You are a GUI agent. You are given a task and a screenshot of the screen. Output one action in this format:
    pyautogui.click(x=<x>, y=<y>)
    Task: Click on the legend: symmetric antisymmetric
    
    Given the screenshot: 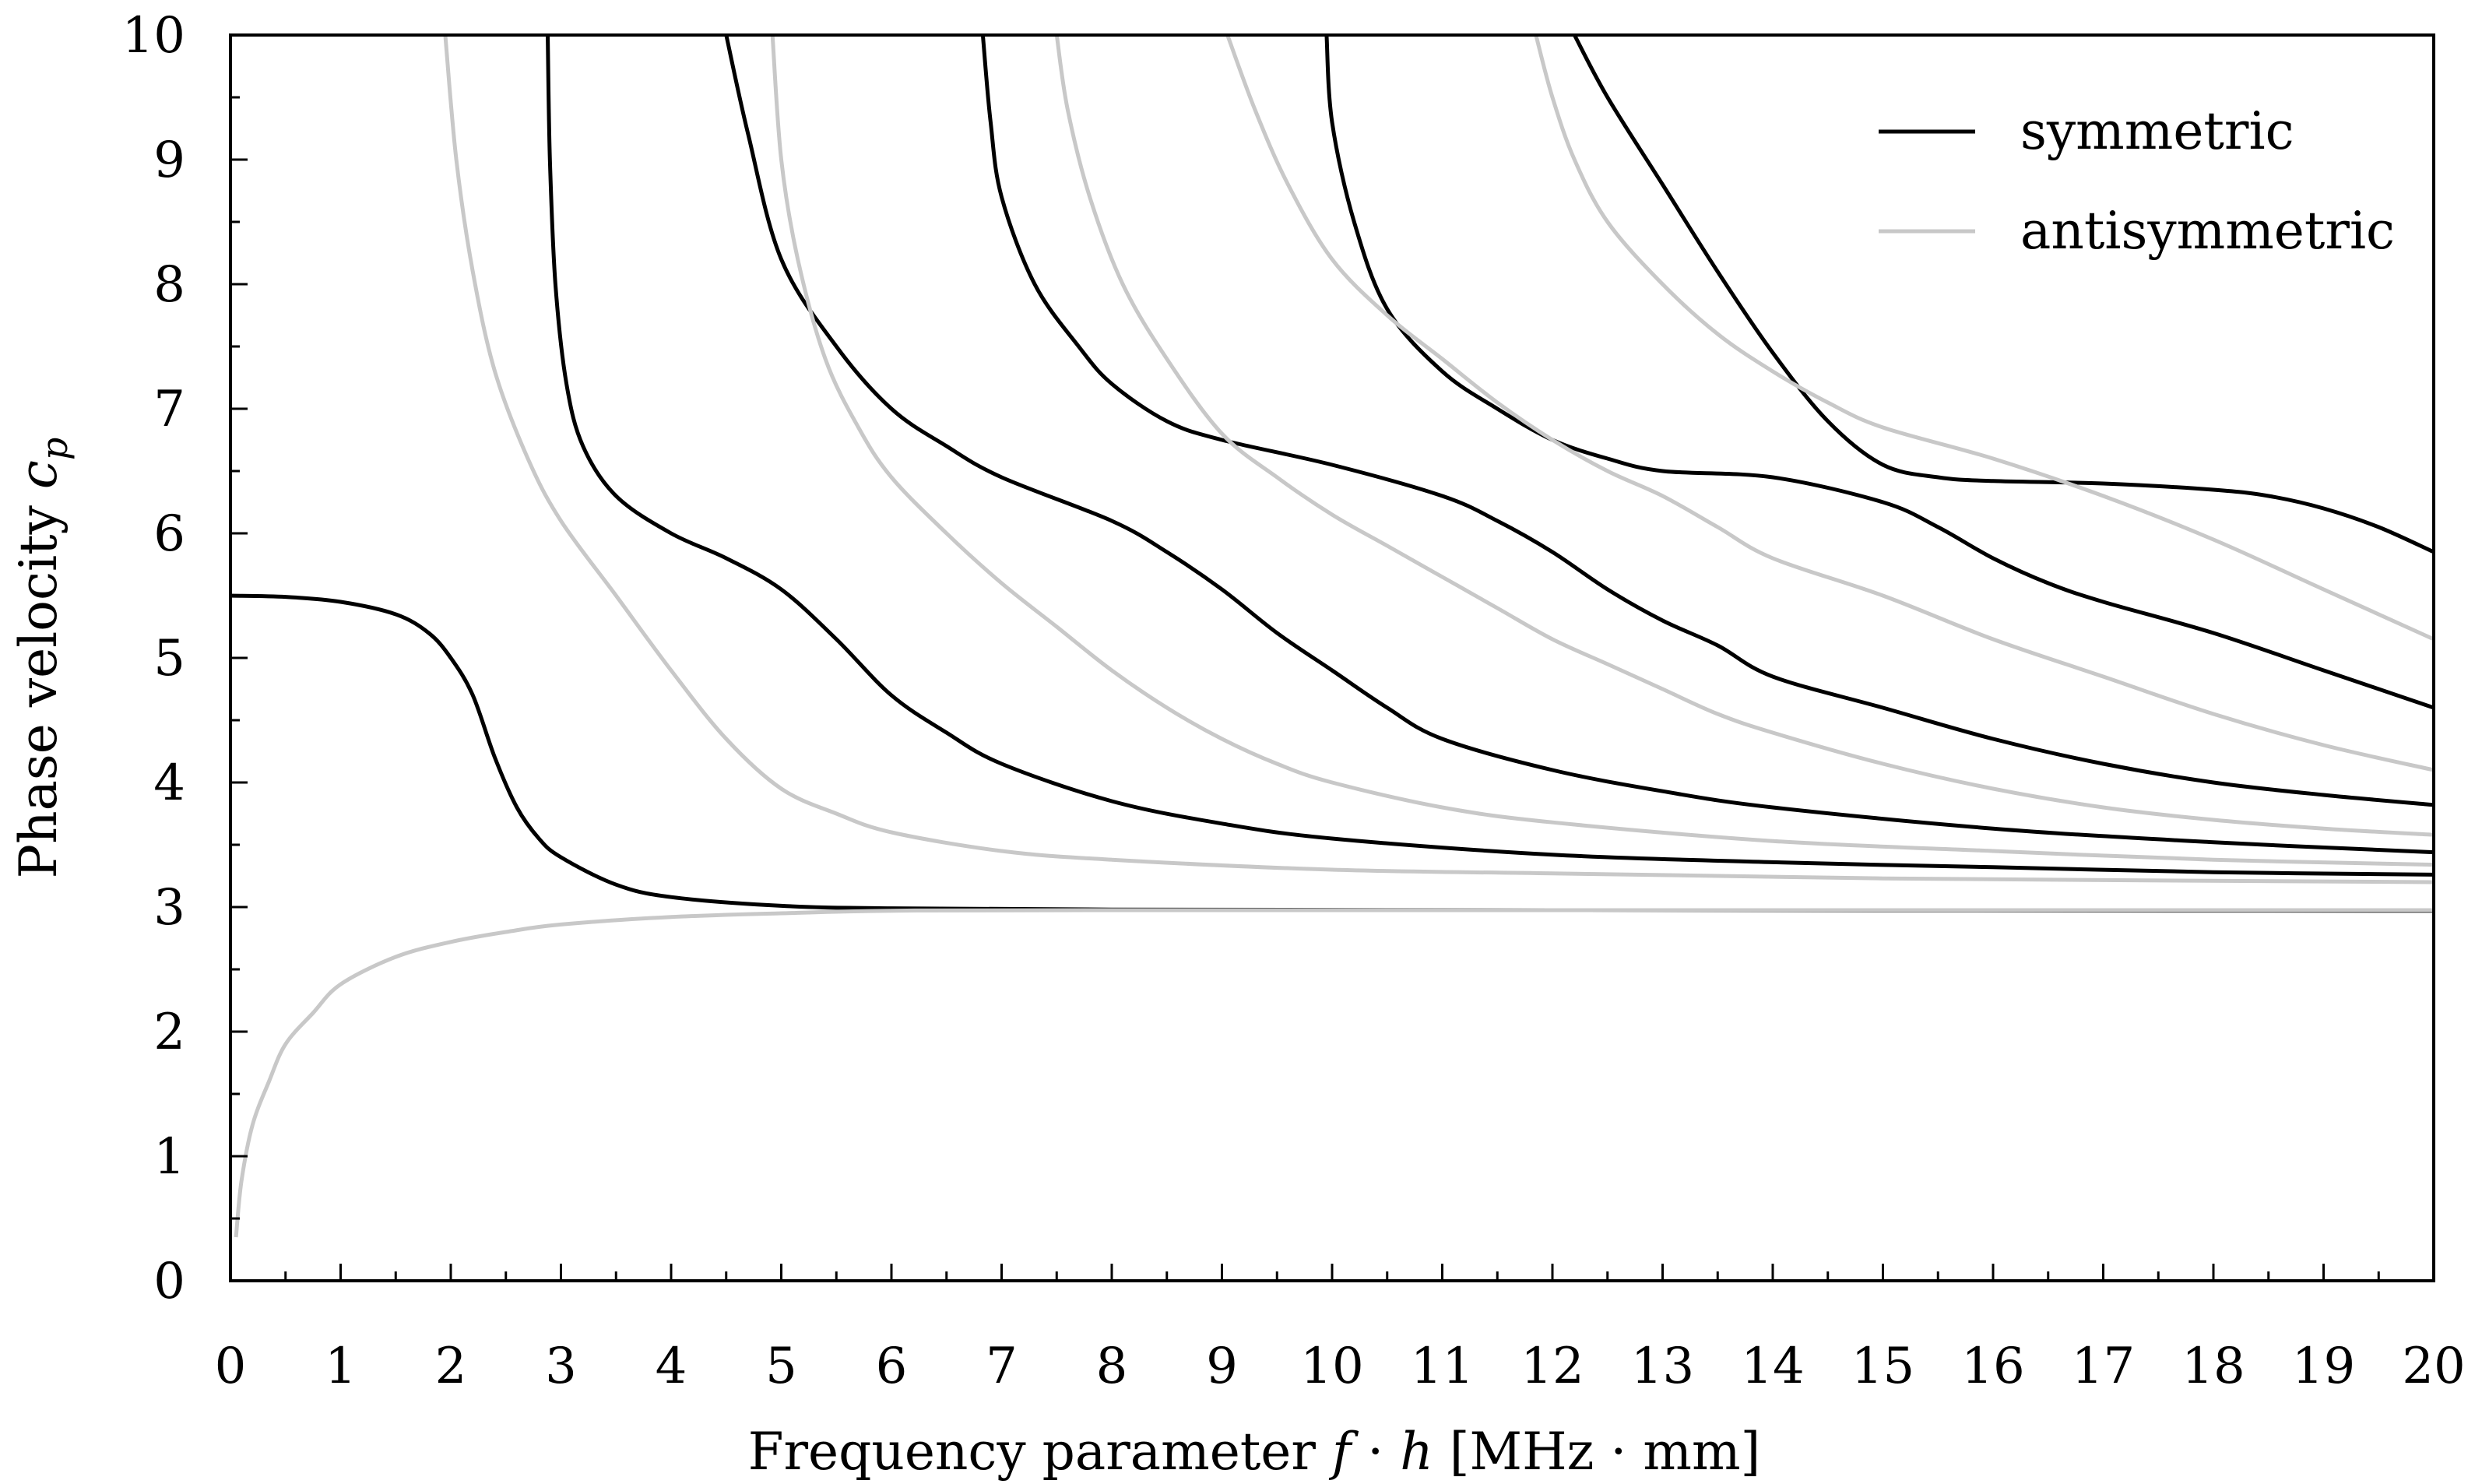 What is the action you would take?
    pyautogui.click(x=2137, y=181)
    